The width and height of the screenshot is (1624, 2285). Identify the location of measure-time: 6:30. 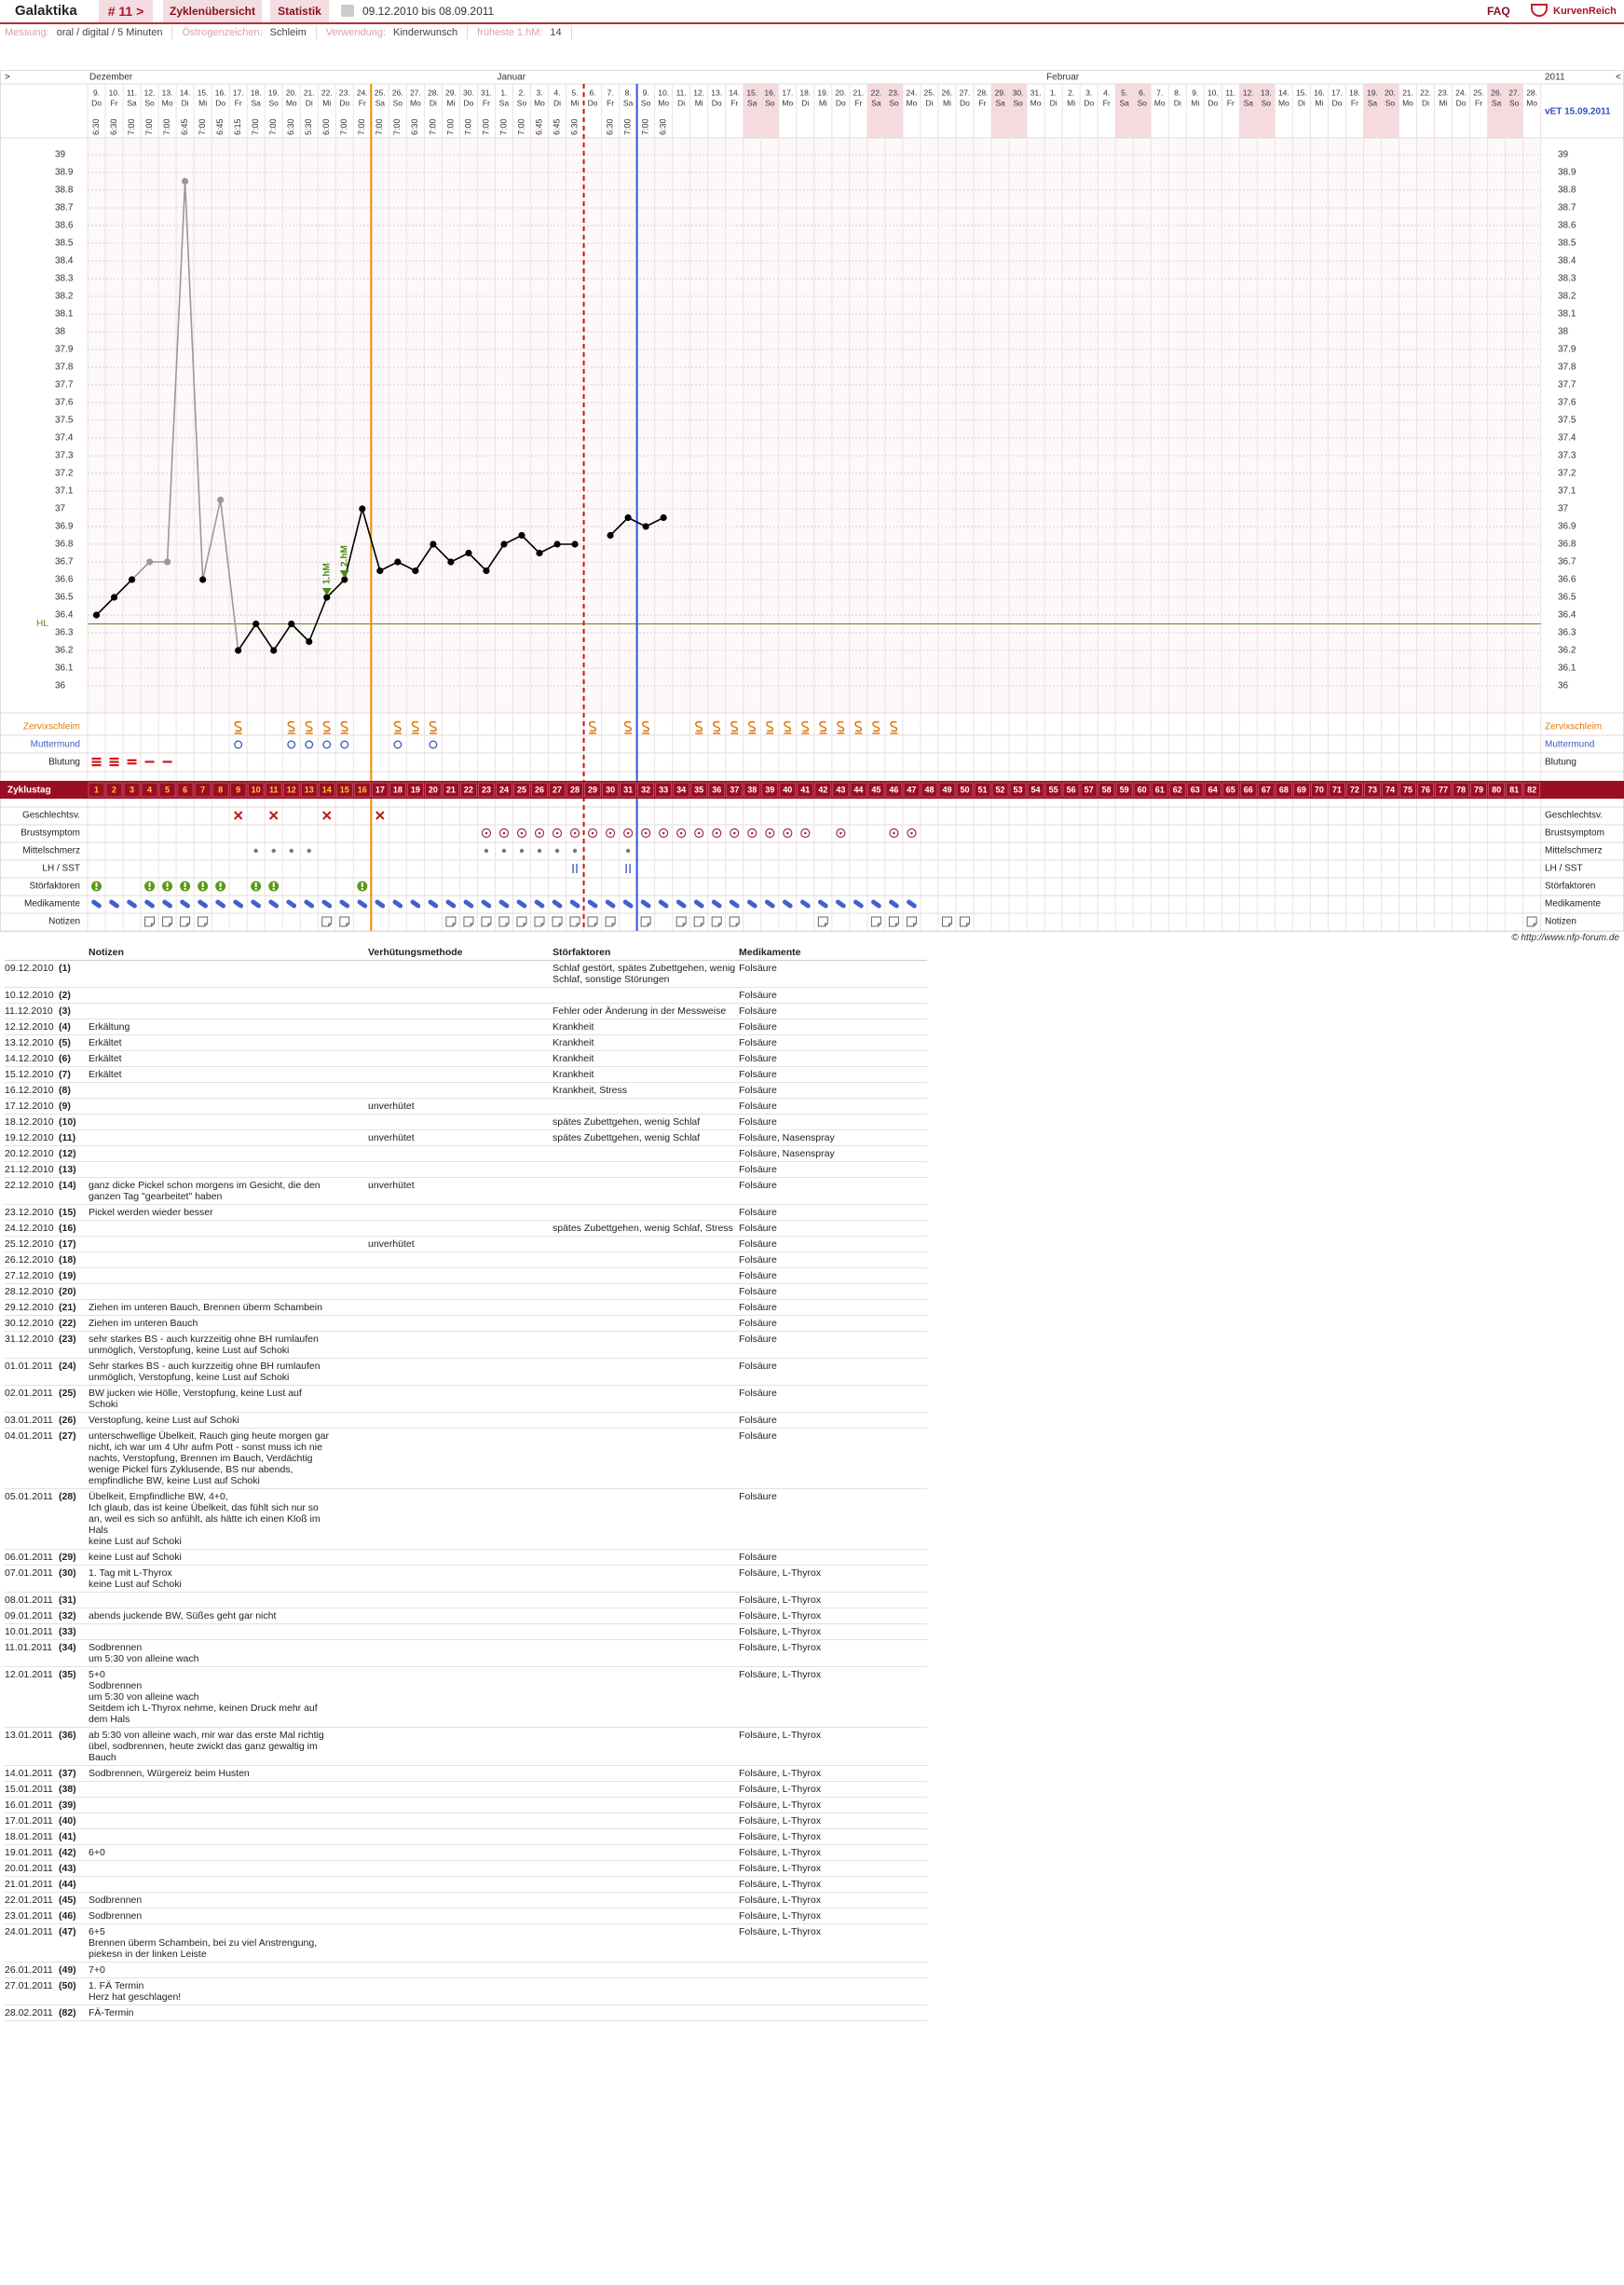
(415, 127).